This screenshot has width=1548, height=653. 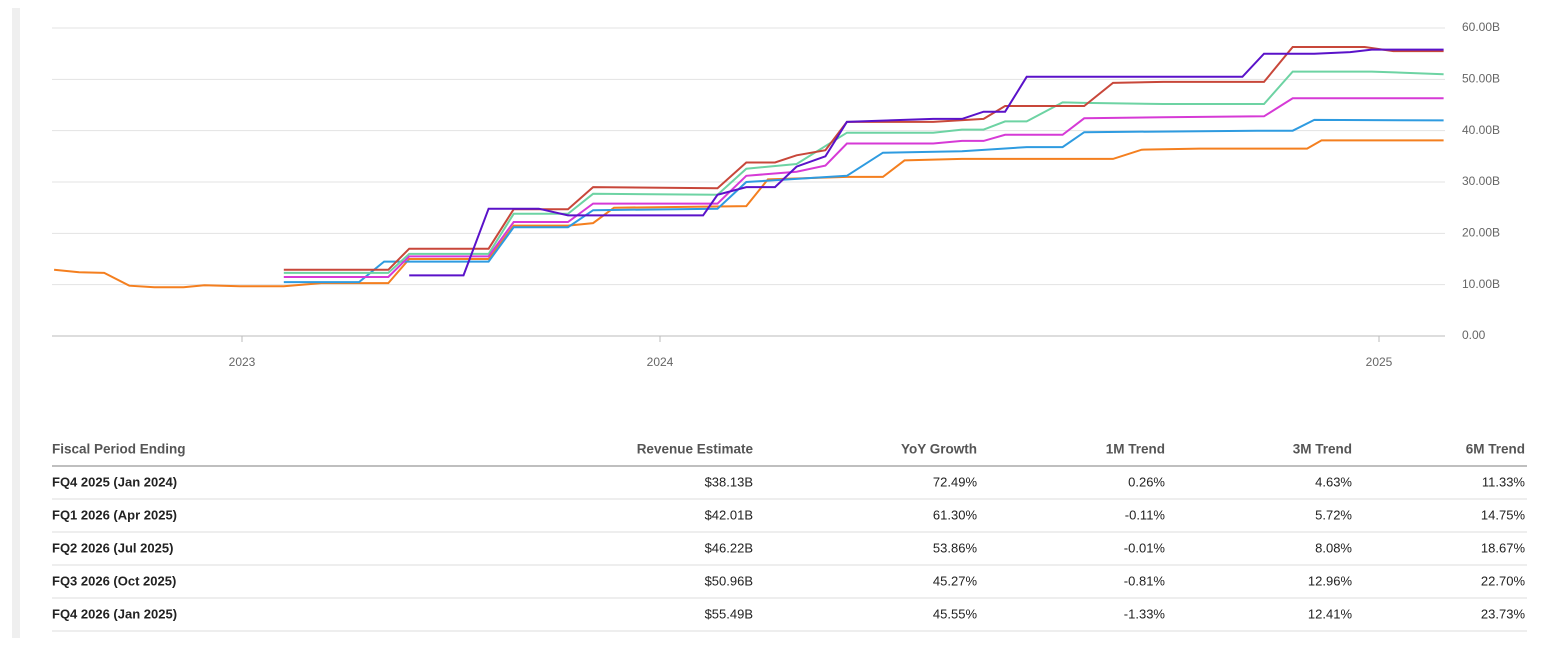 What do you see at coordinates (1474, 335) in the screenshot?
I see `y-tick-label: 0.00` at bounding box center [1474, 335].